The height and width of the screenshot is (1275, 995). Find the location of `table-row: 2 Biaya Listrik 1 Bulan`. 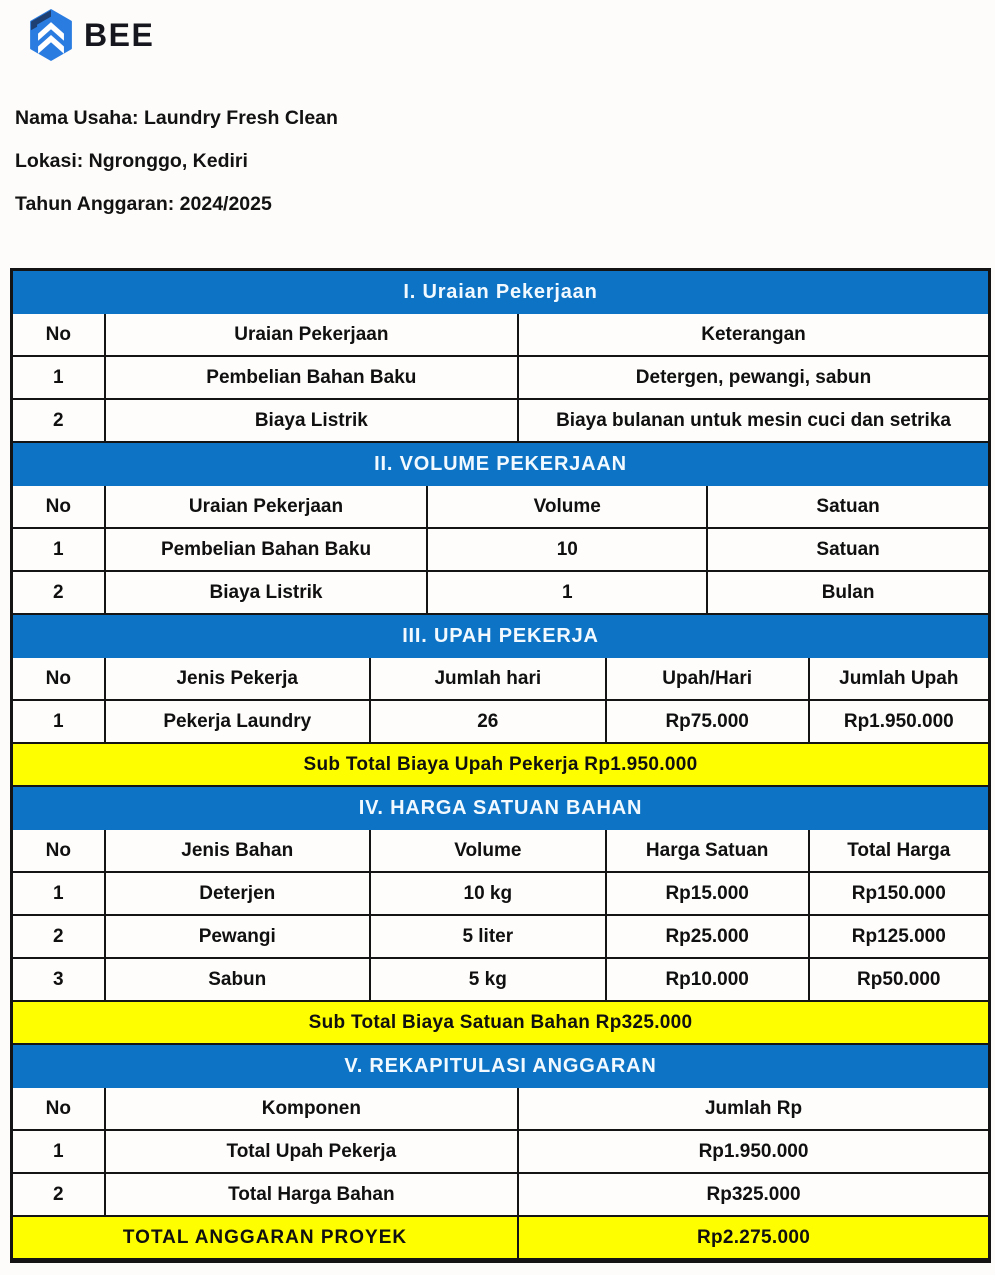

table-row: 2 Biaya Listrik 1 Bulan is located at coordinates (500, 592).